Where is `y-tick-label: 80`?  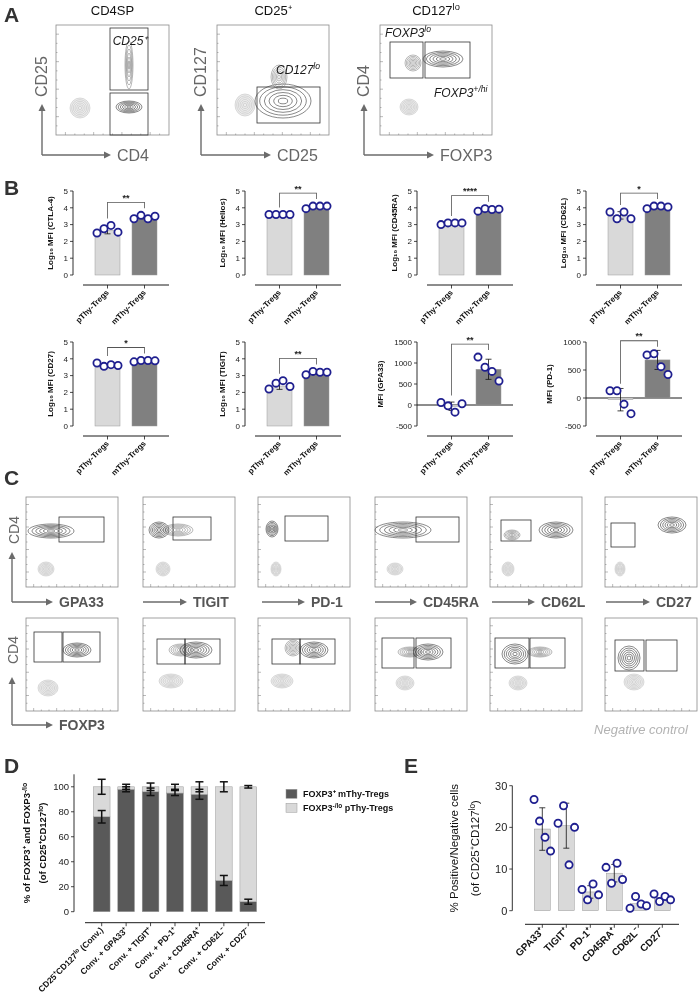 y-tick-label: 80 is located at coordinates (63, 812).